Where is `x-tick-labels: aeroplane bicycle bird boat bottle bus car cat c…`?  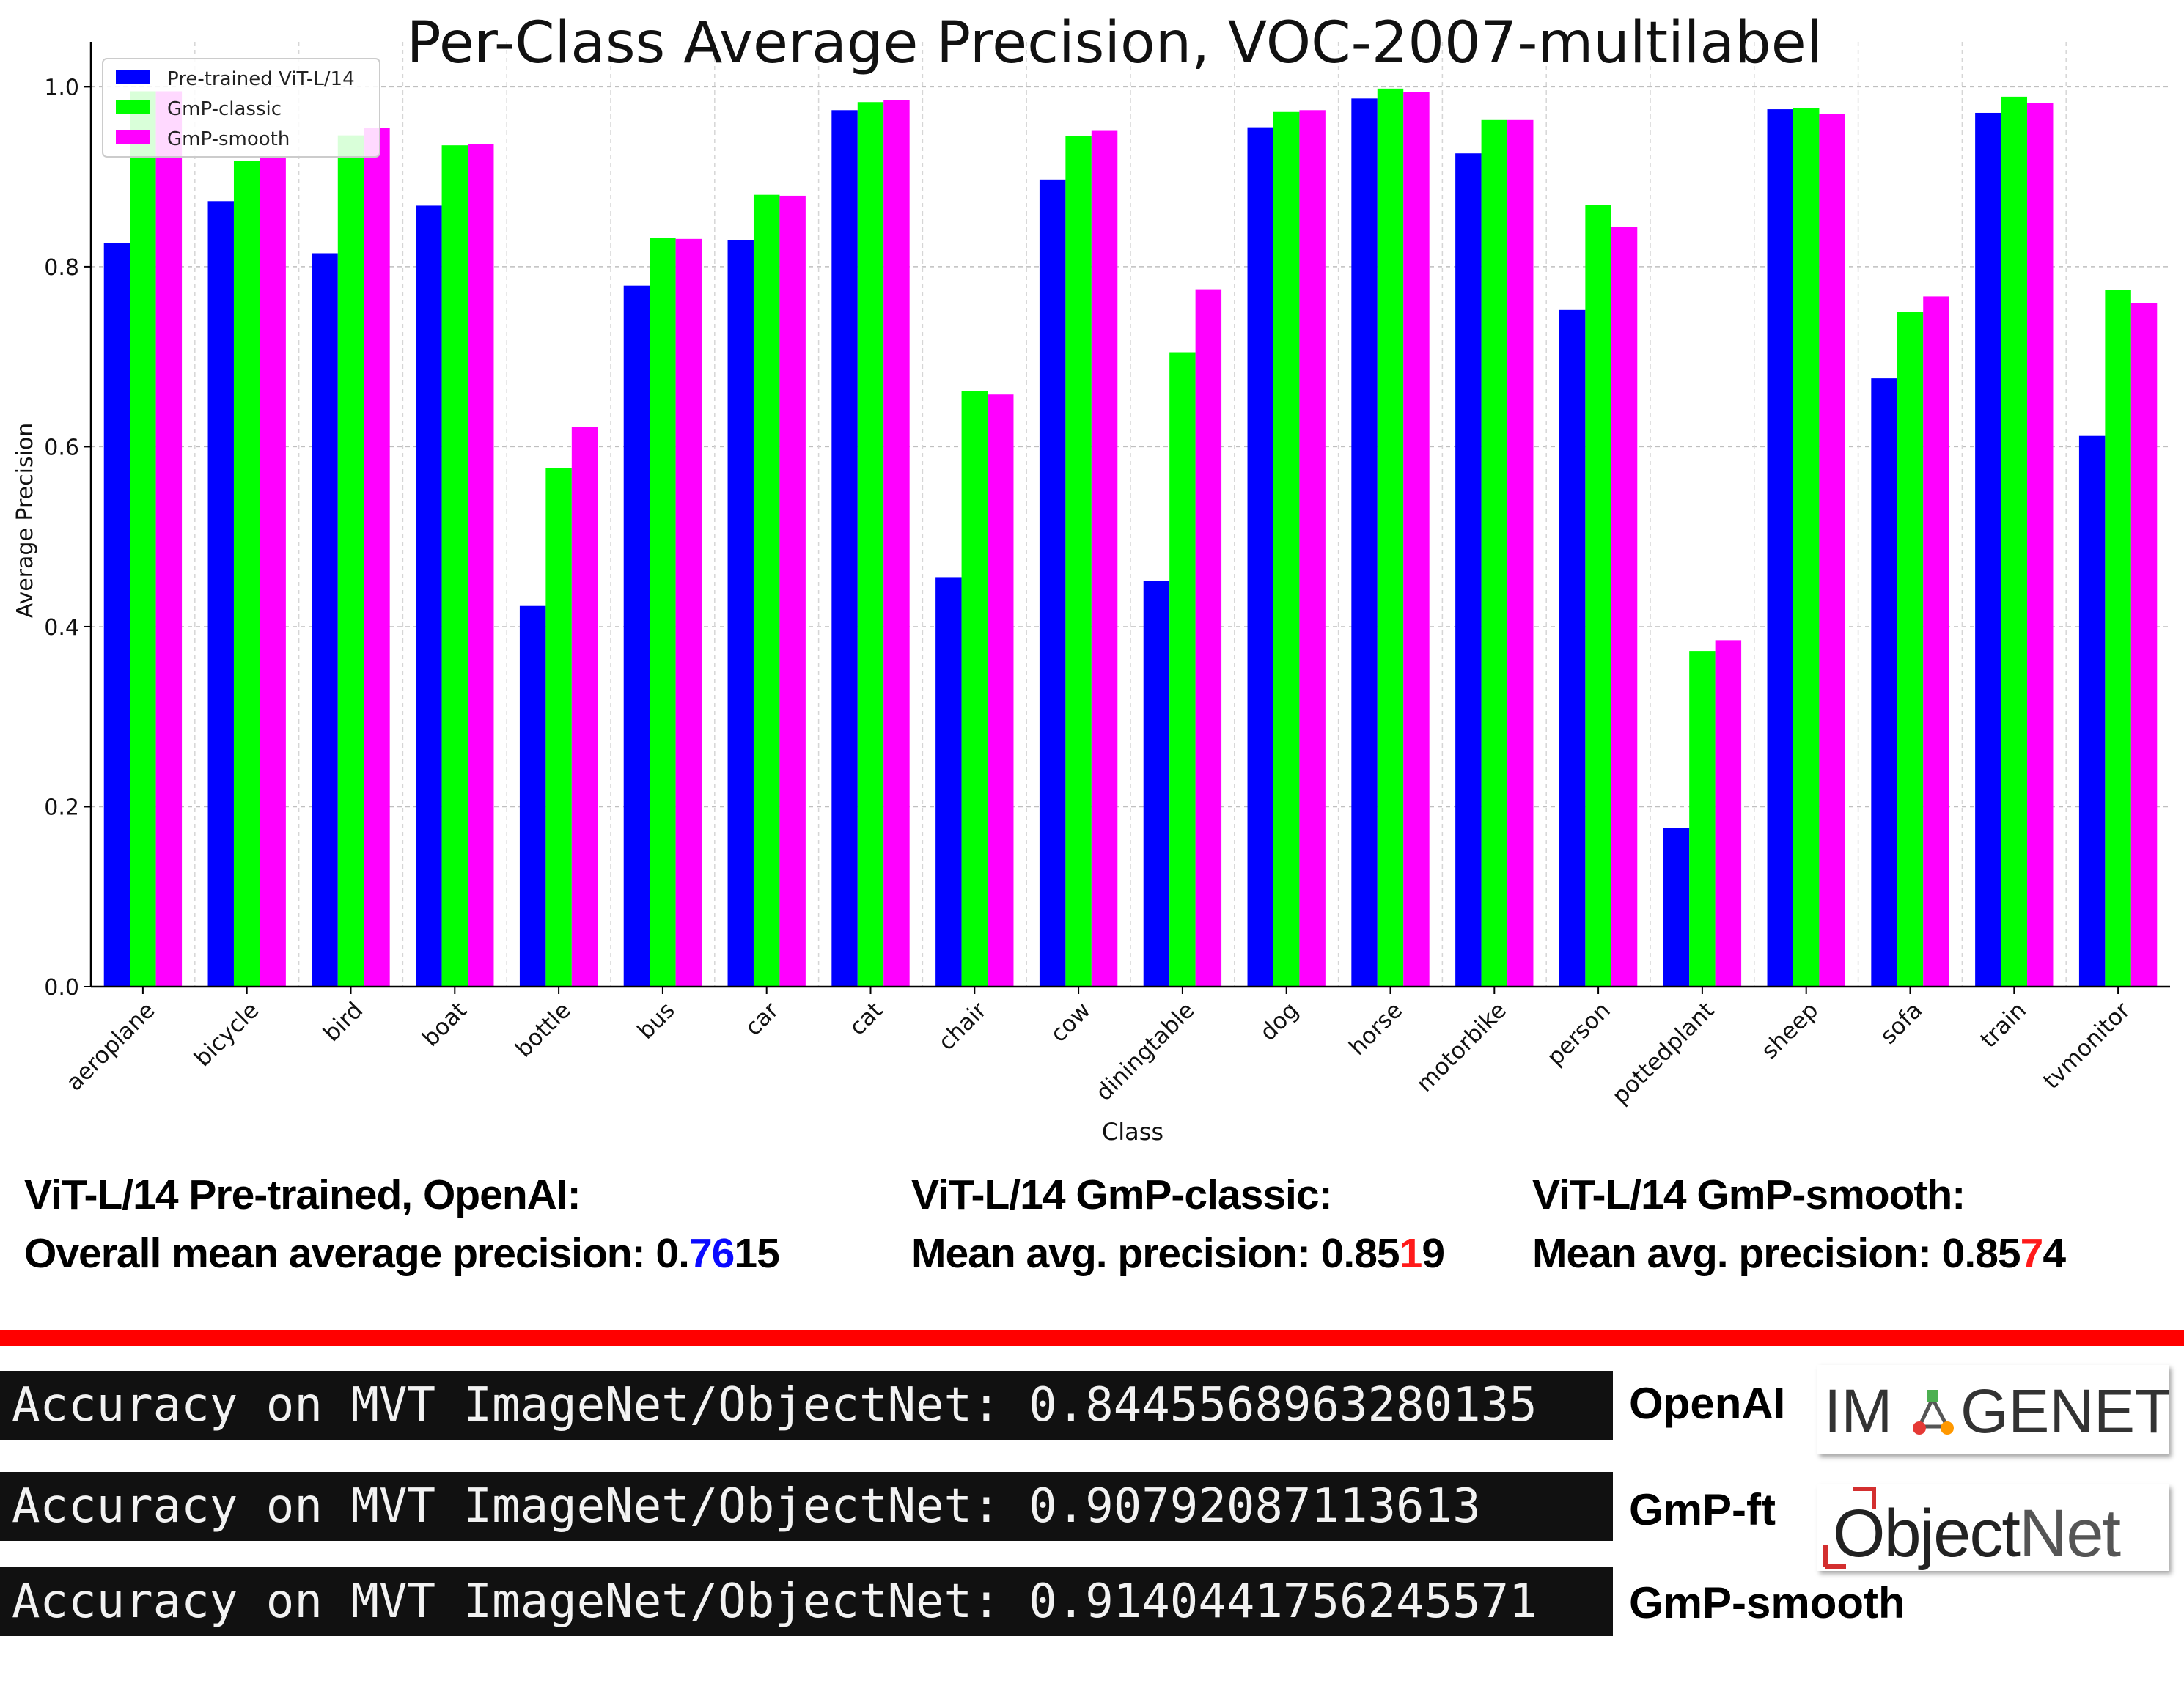 x-tick-labels: aeroplane bicycle bird boat bottle bus car cat c… is located at coordinates (1098, 1048).